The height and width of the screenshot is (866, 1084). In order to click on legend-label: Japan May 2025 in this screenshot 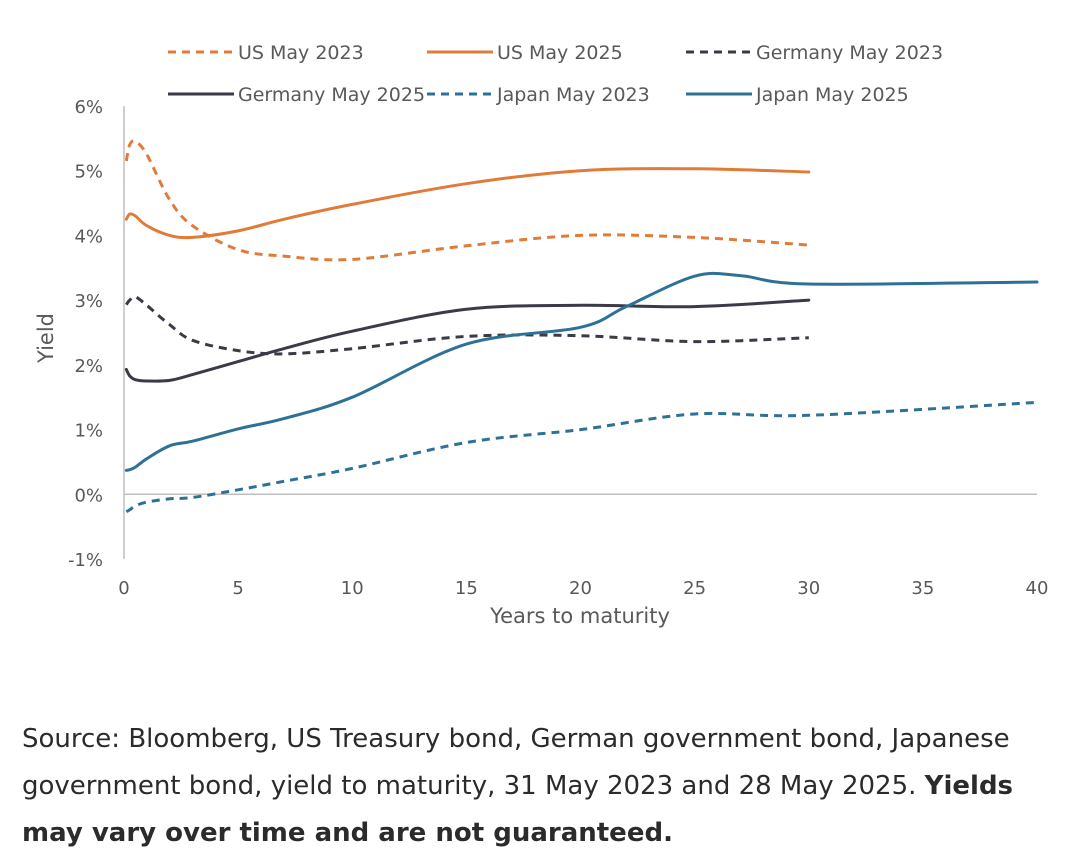, I will do `click(832, 95)`.